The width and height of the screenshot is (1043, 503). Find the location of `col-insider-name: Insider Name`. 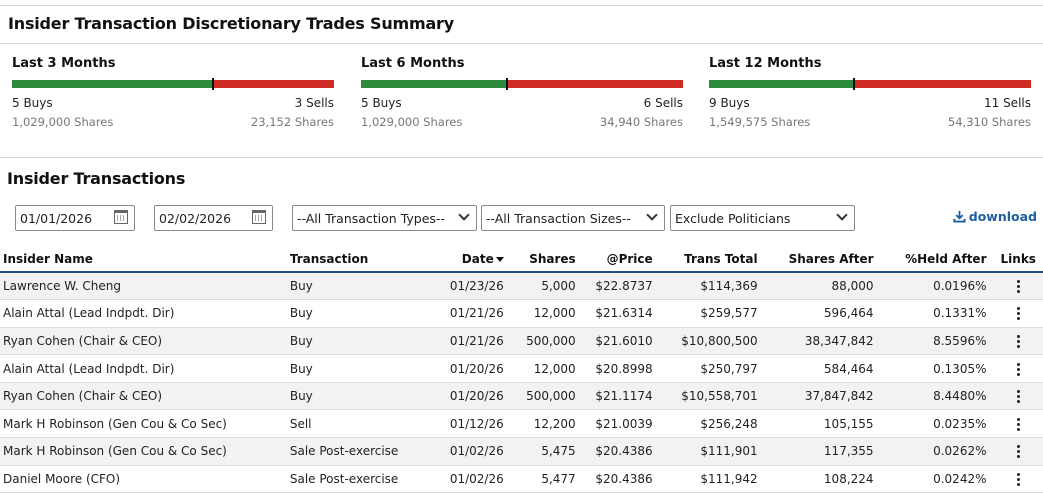

col-insider-name: Insider Name is located at coordinates (143, 260).